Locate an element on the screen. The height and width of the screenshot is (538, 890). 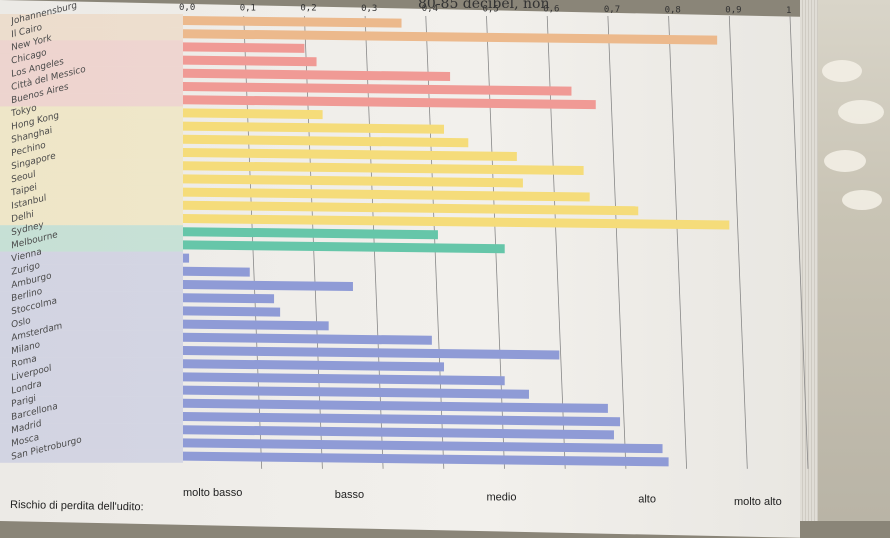
header-fragment: 80-85 decibel, non is located at coordinates (484, 6).